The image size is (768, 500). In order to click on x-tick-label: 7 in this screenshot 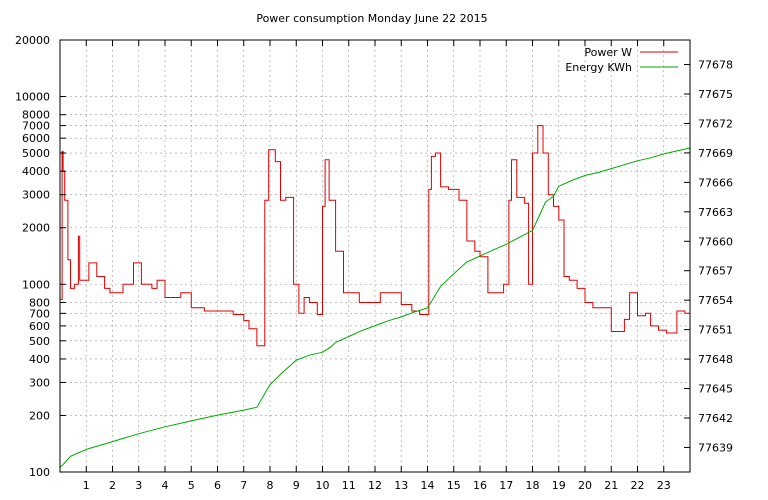, I will do `click(243, 485)`.